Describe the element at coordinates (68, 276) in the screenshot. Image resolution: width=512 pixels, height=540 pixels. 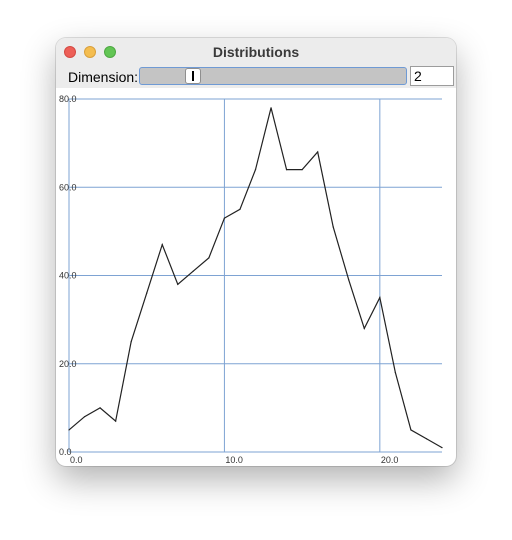
I see `y-tick-label-2: 40.0` at that location.